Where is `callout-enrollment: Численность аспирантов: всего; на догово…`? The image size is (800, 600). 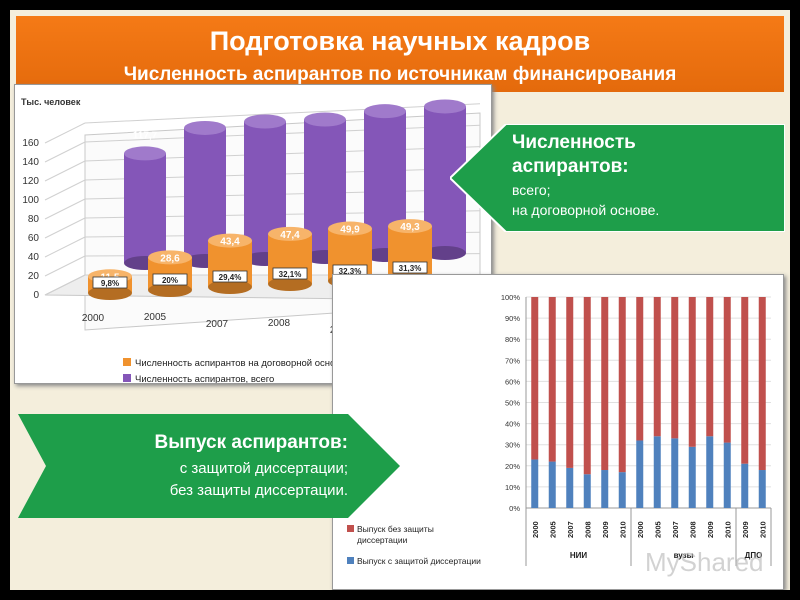 callout-enrollment: Численность аспирантов: всего; на догово… is located at coordinates (617, 178).